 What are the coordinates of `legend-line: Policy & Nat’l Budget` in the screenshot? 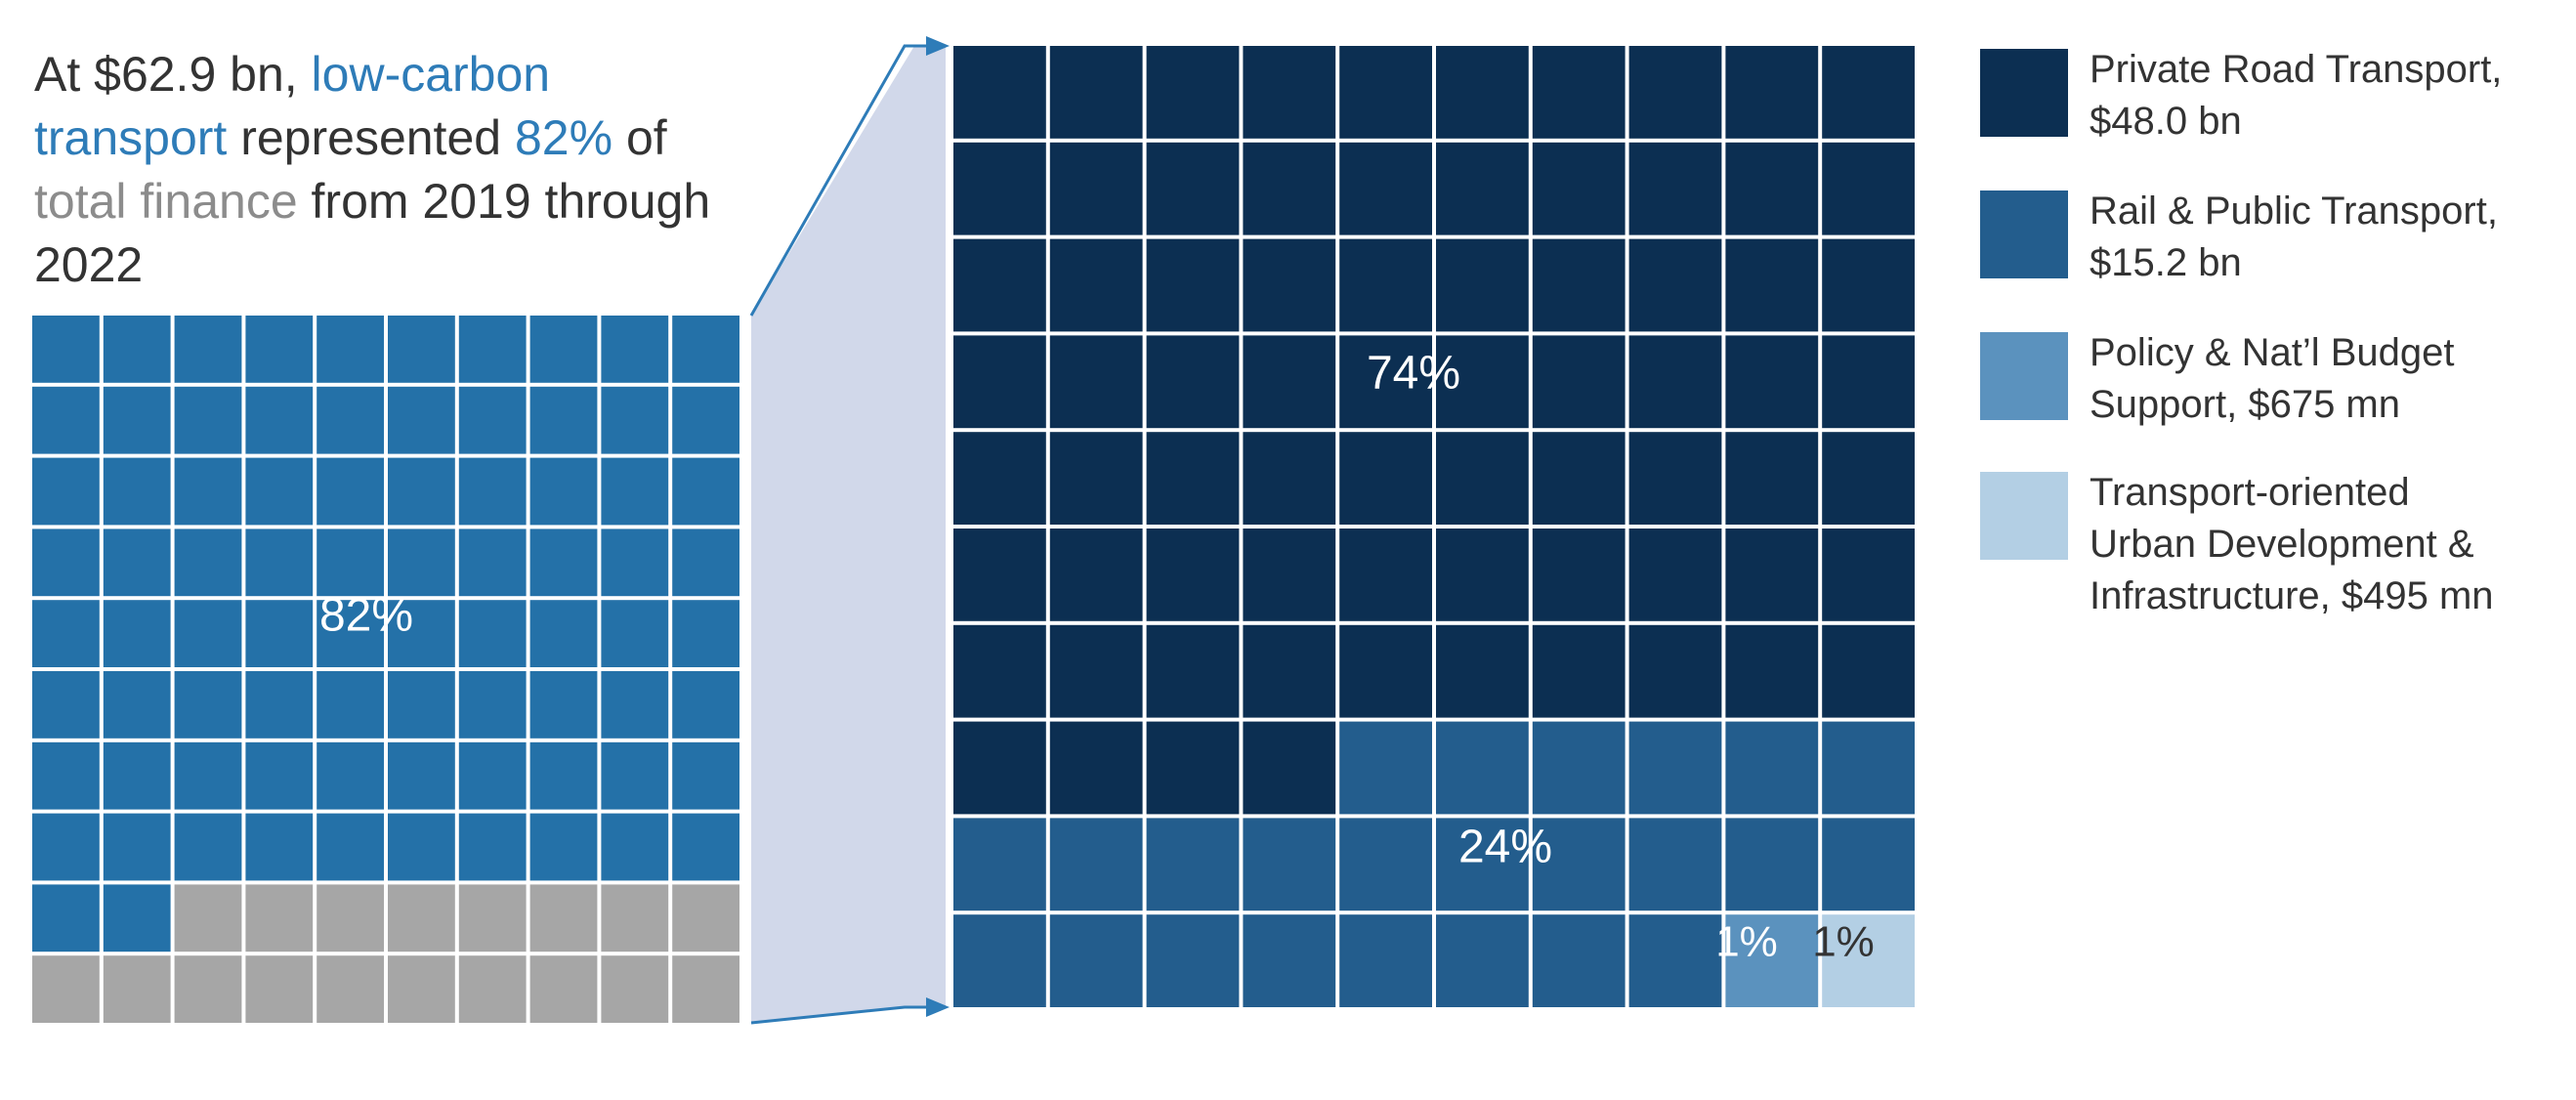 It's located at (2272, 353).